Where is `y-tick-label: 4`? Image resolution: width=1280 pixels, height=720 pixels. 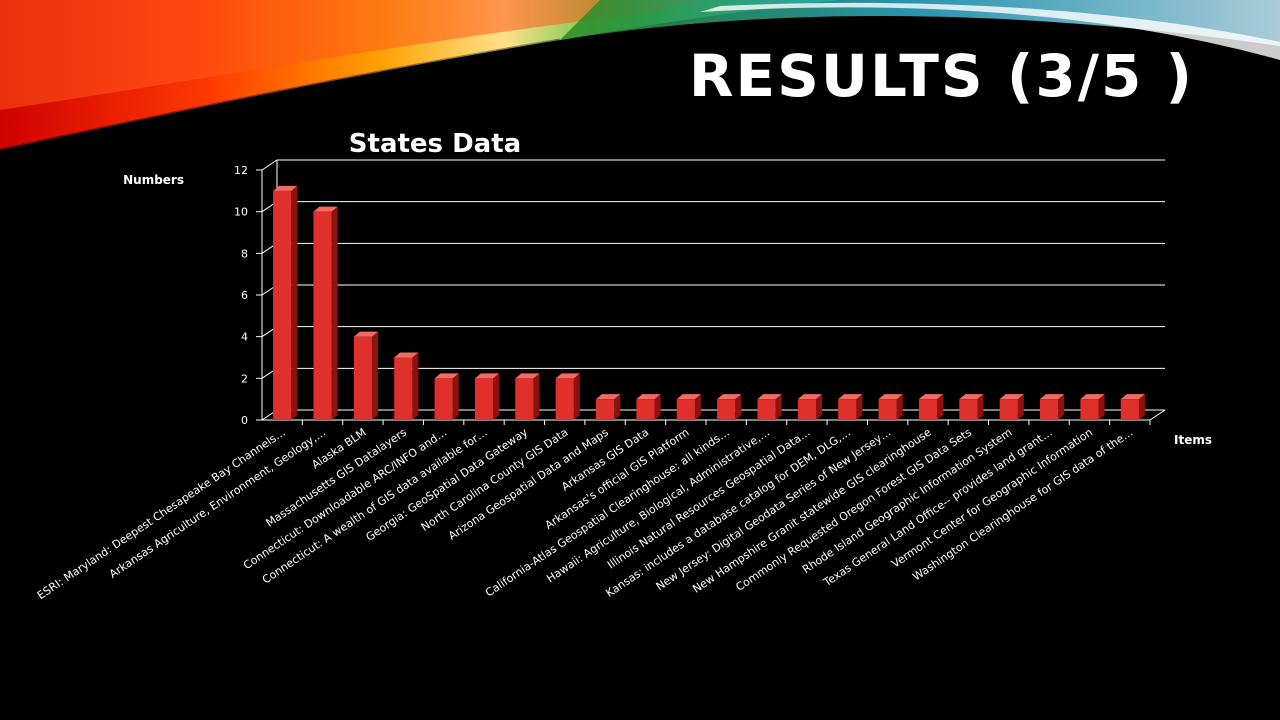
y-tick-label: 4 is located at coordinates (244, 337).